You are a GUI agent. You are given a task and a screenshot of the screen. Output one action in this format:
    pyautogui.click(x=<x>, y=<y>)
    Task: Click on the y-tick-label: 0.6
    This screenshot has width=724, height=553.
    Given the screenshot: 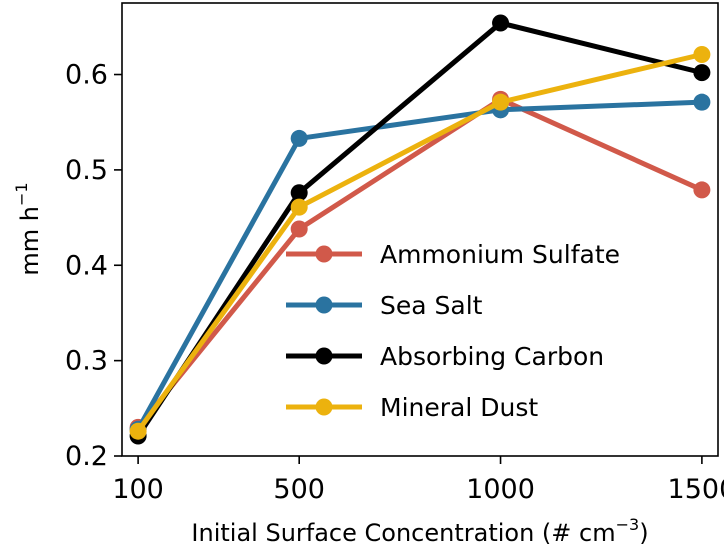 What is the action you would take?
    pyautogui.click(x=86, y=75)
    